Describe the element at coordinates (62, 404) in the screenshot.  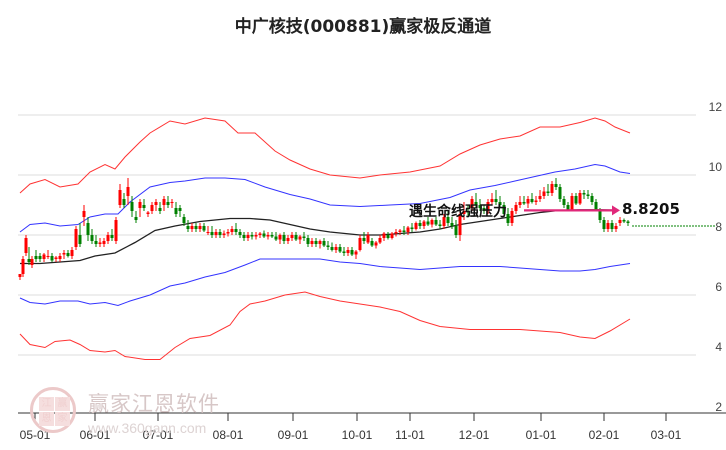
I see `watermark-logo-char: 赢` at that location.